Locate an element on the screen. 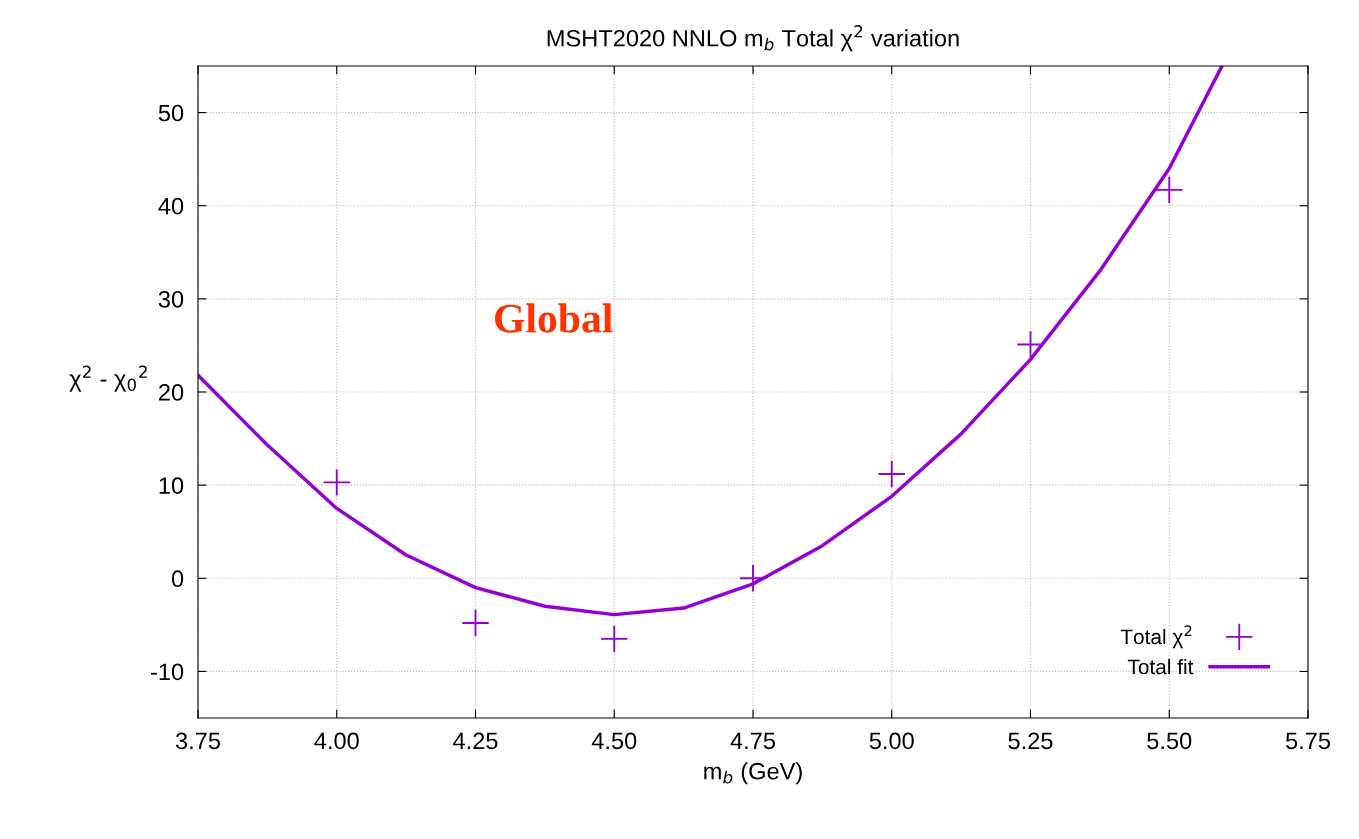  y-tick-label: 0 is located at coordinates (177, 579).